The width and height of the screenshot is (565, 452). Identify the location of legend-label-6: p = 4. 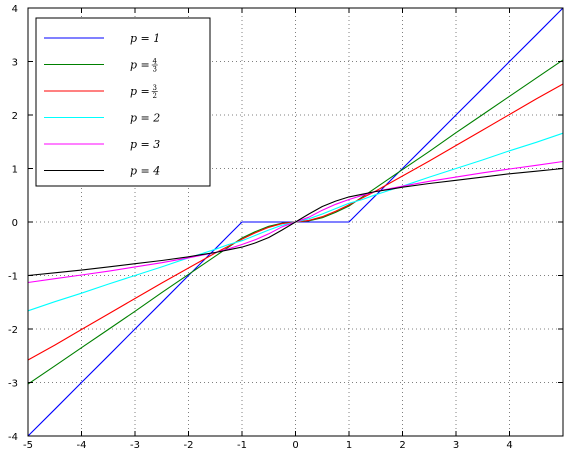
(145, 171).